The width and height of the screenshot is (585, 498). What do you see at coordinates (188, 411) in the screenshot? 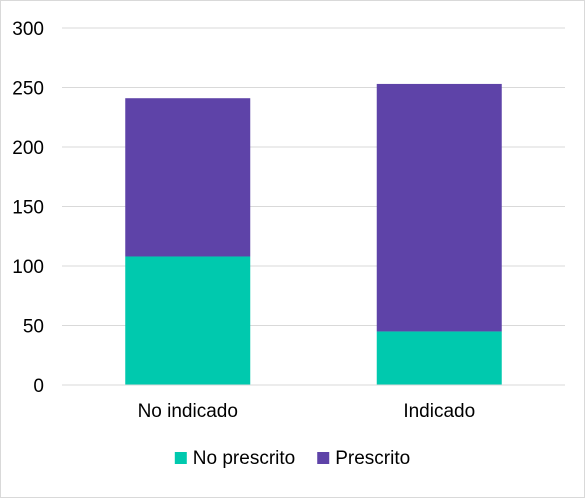
I see `x-category-label: No indicado` at bounding box center [188, 411].